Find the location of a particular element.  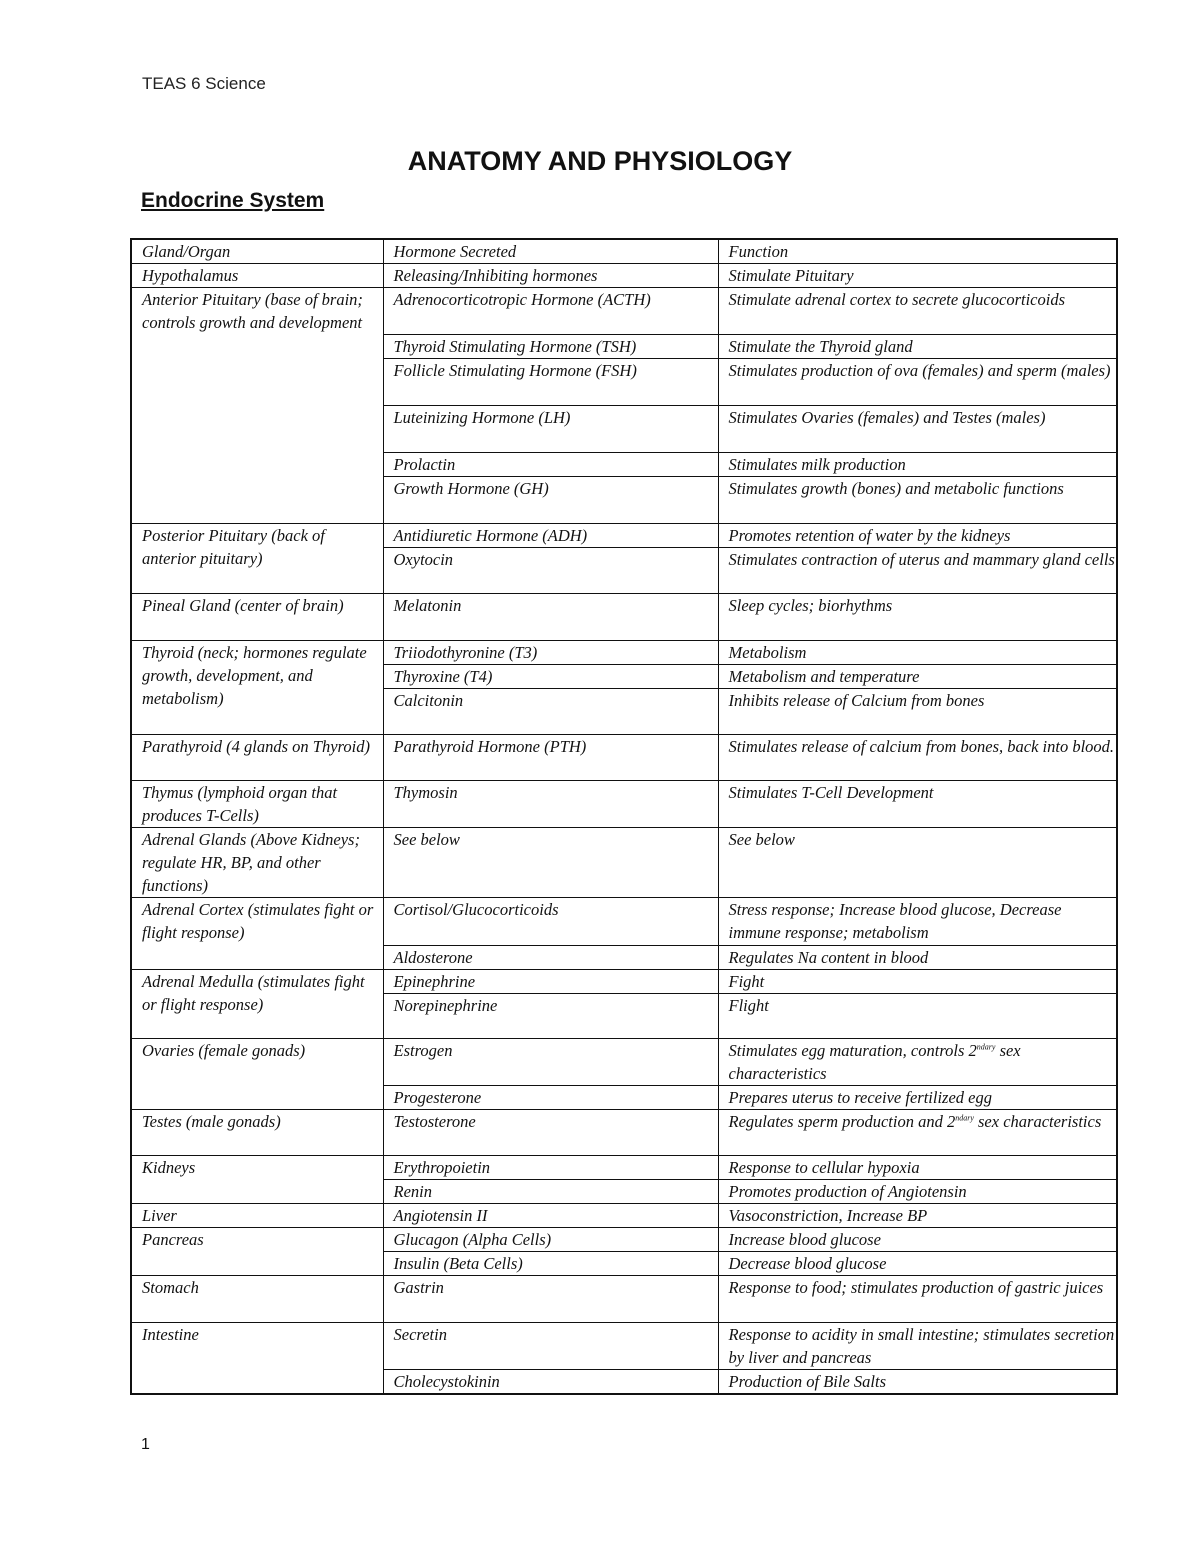

organ-cell: Hypothalamus is located at coordinates (257, 275).